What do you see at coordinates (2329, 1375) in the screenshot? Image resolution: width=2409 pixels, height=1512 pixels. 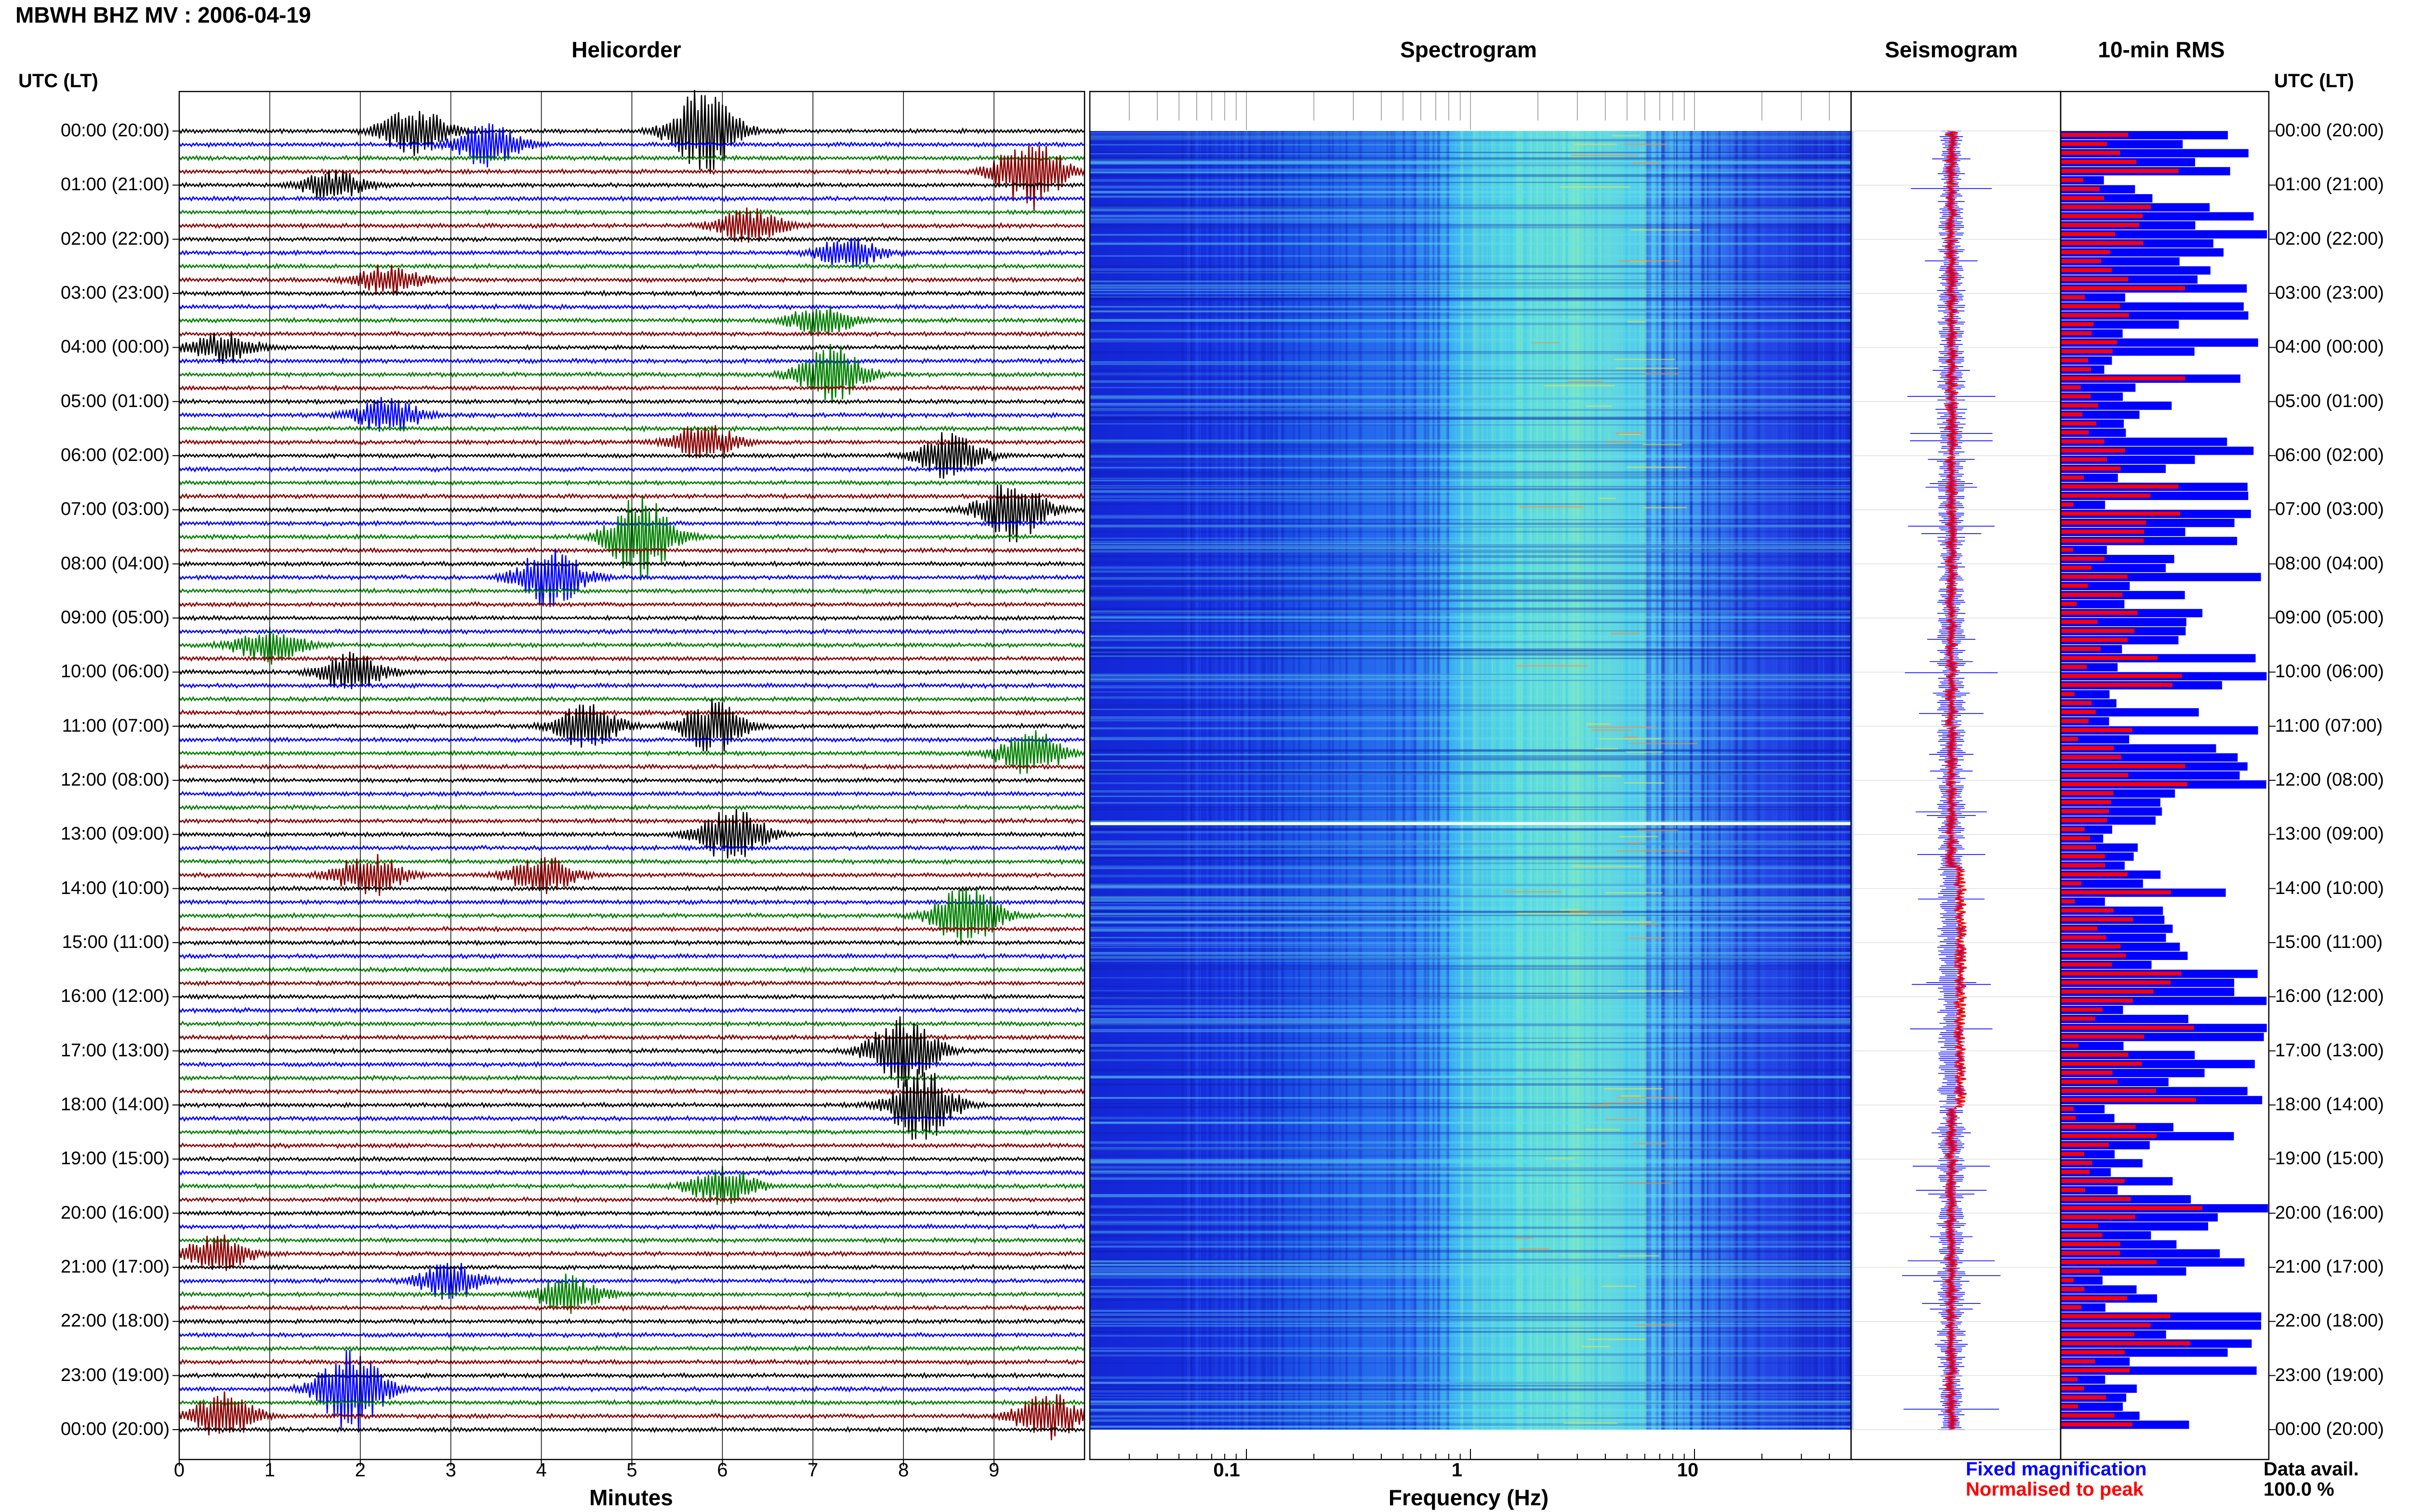 I see `time-label-right: 23:00 (19:00)` at bounding box center [2329, 1375].